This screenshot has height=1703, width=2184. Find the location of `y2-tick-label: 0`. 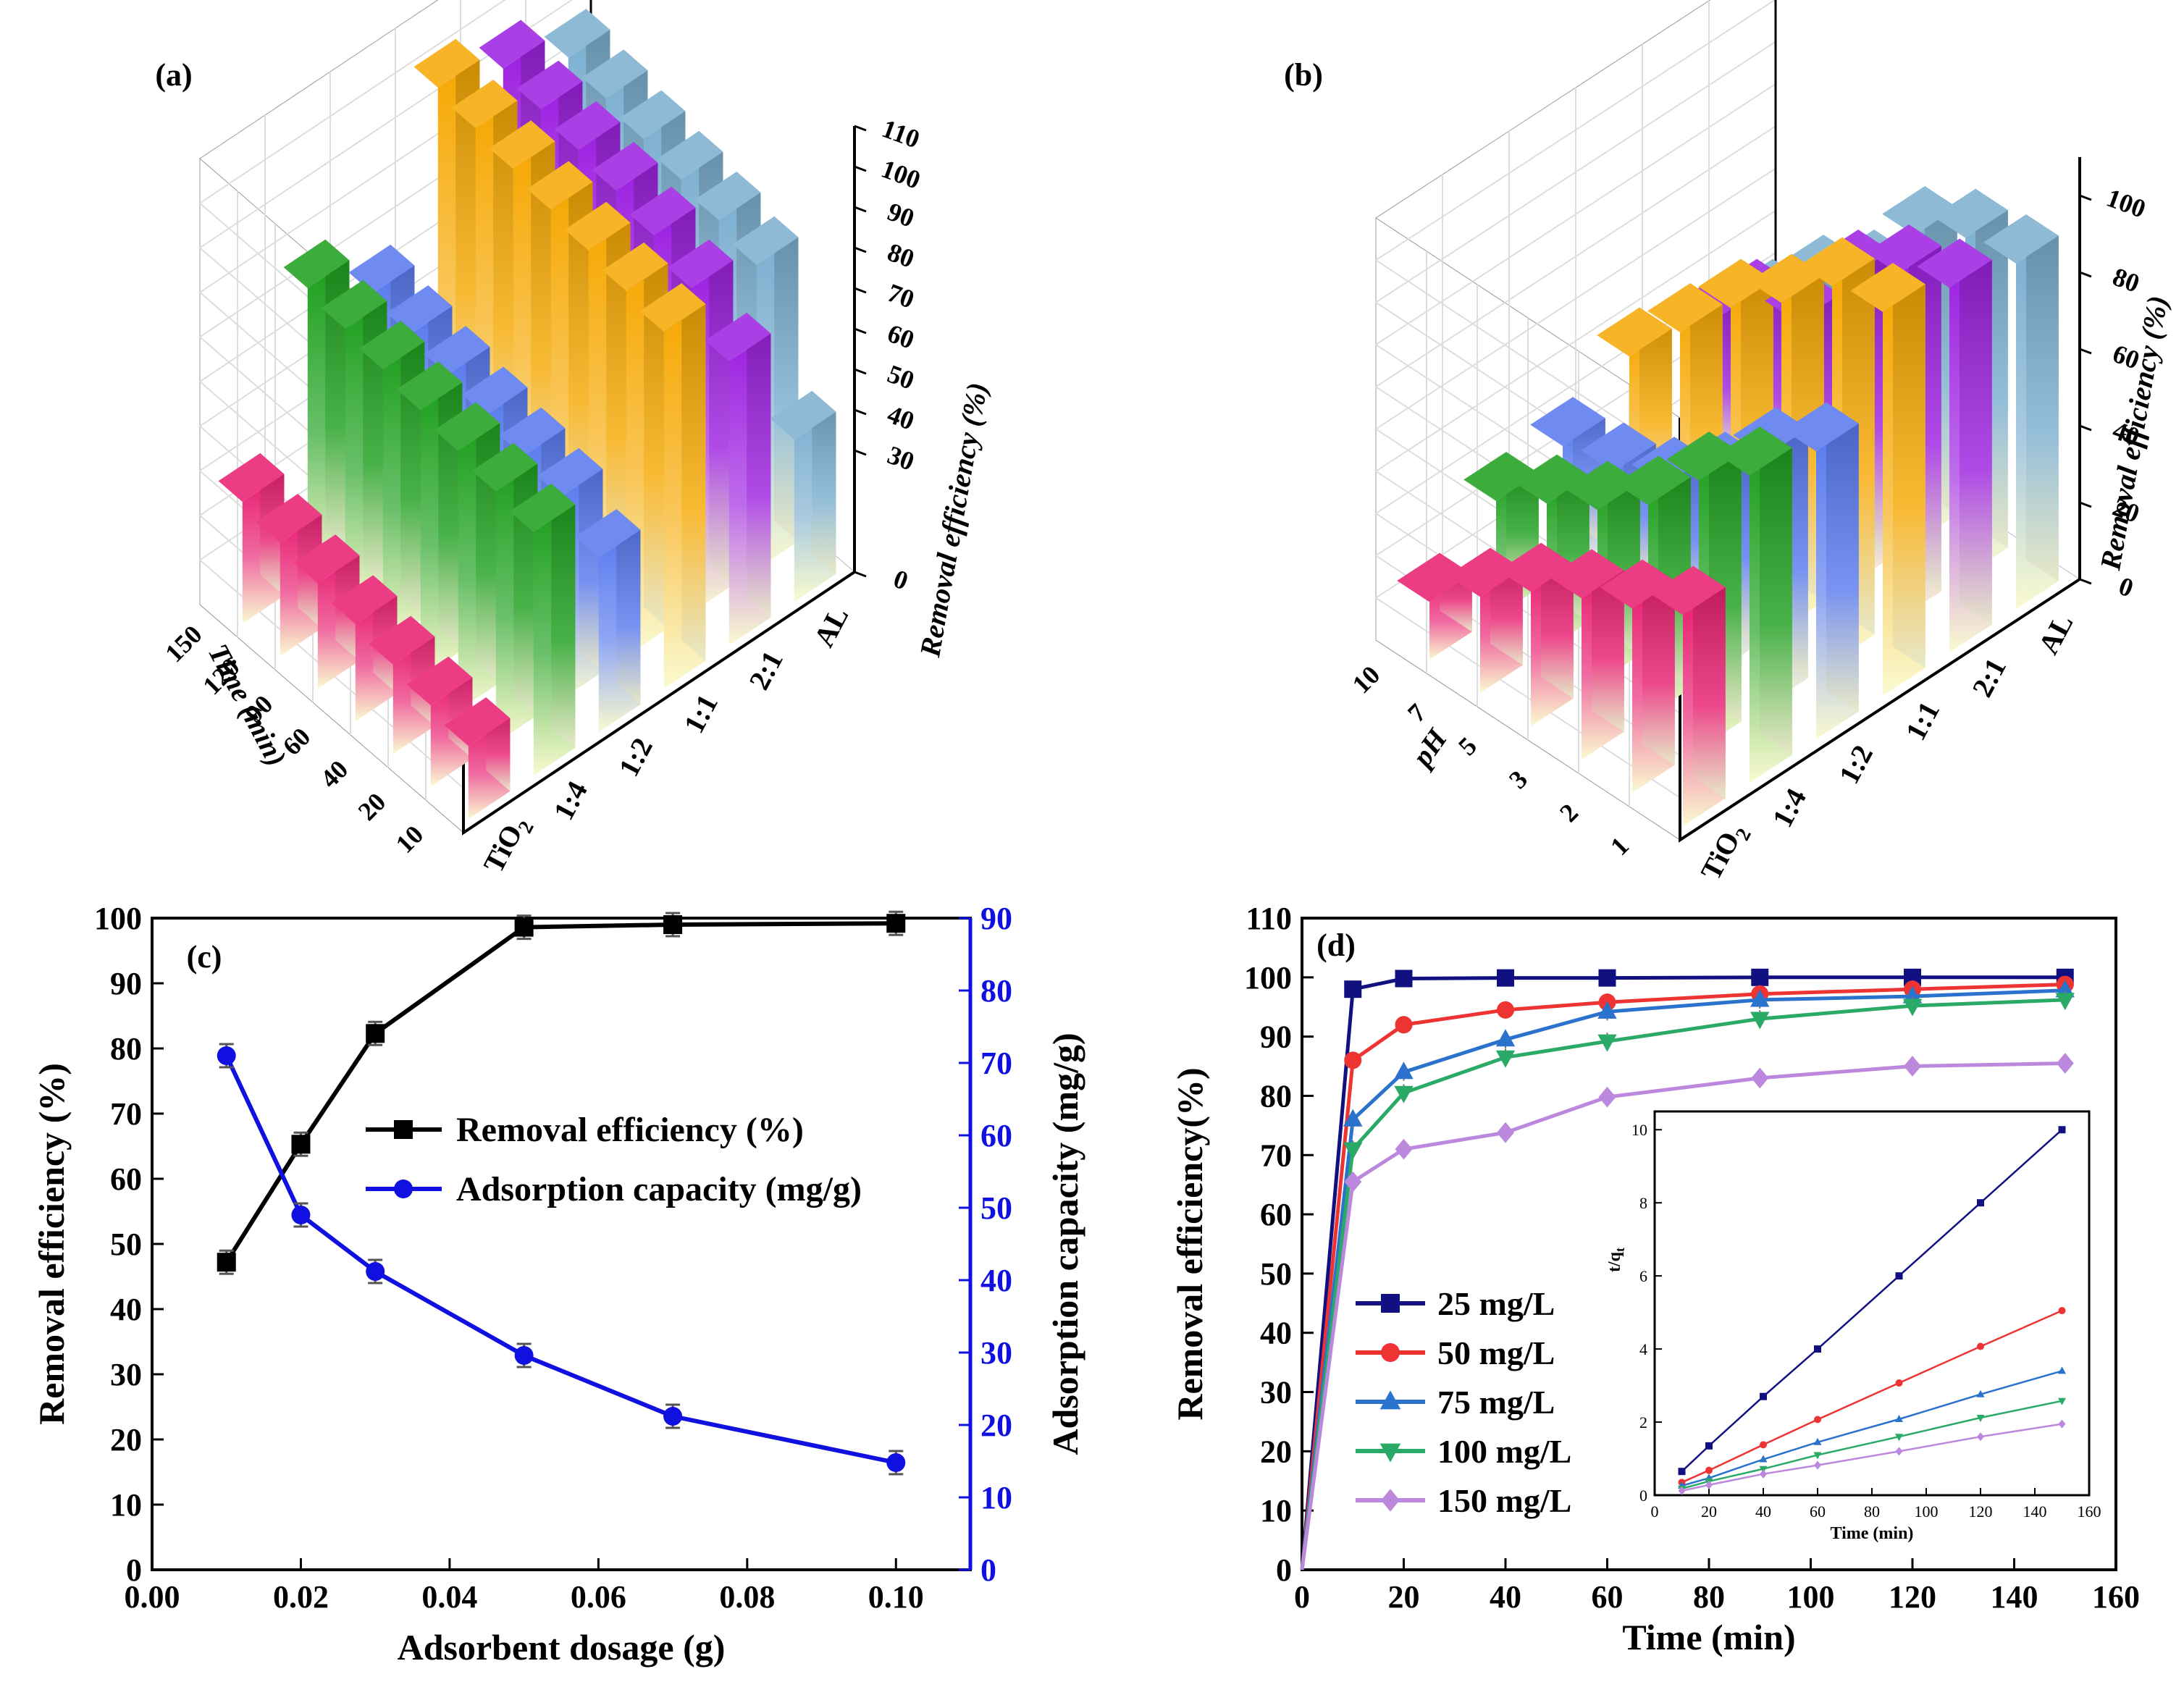

y2-tick-label: 0 is located at coordinates (988, 1570).